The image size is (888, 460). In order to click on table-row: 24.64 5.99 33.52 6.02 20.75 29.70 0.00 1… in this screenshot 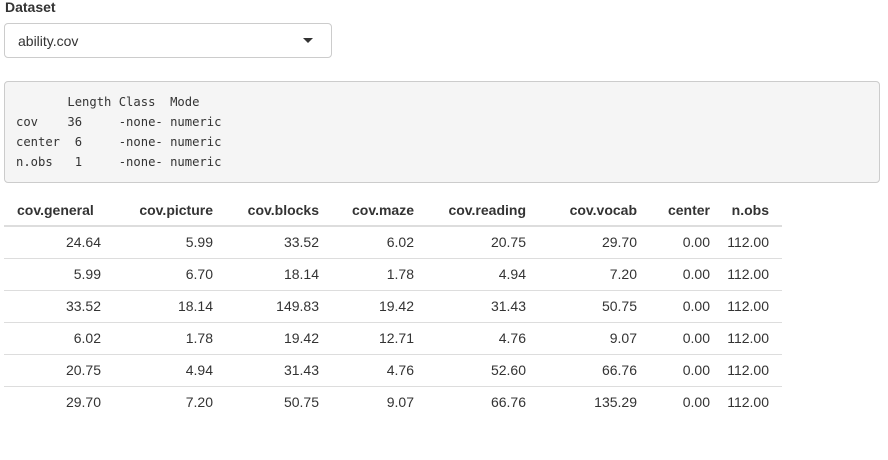, I will do `click(393, 242)`.